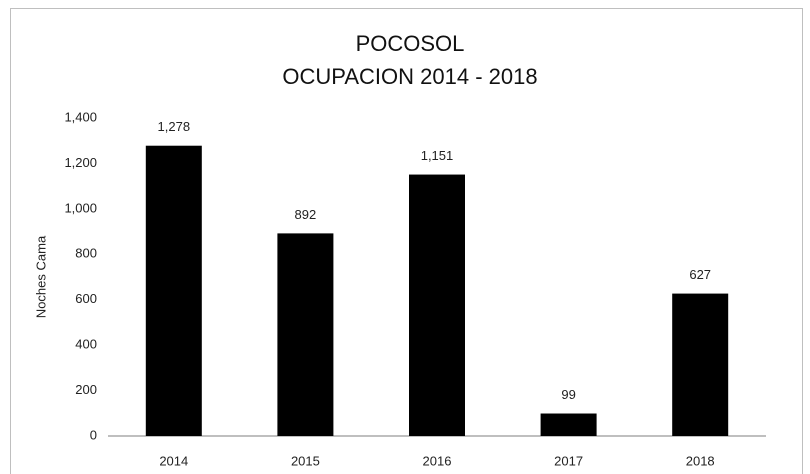 The width and height of the screenshot is (810, 474). Describe the element at coordinates (40, 276) in the screenshot. I see `y-axis-label: Noches Cama` at that location.